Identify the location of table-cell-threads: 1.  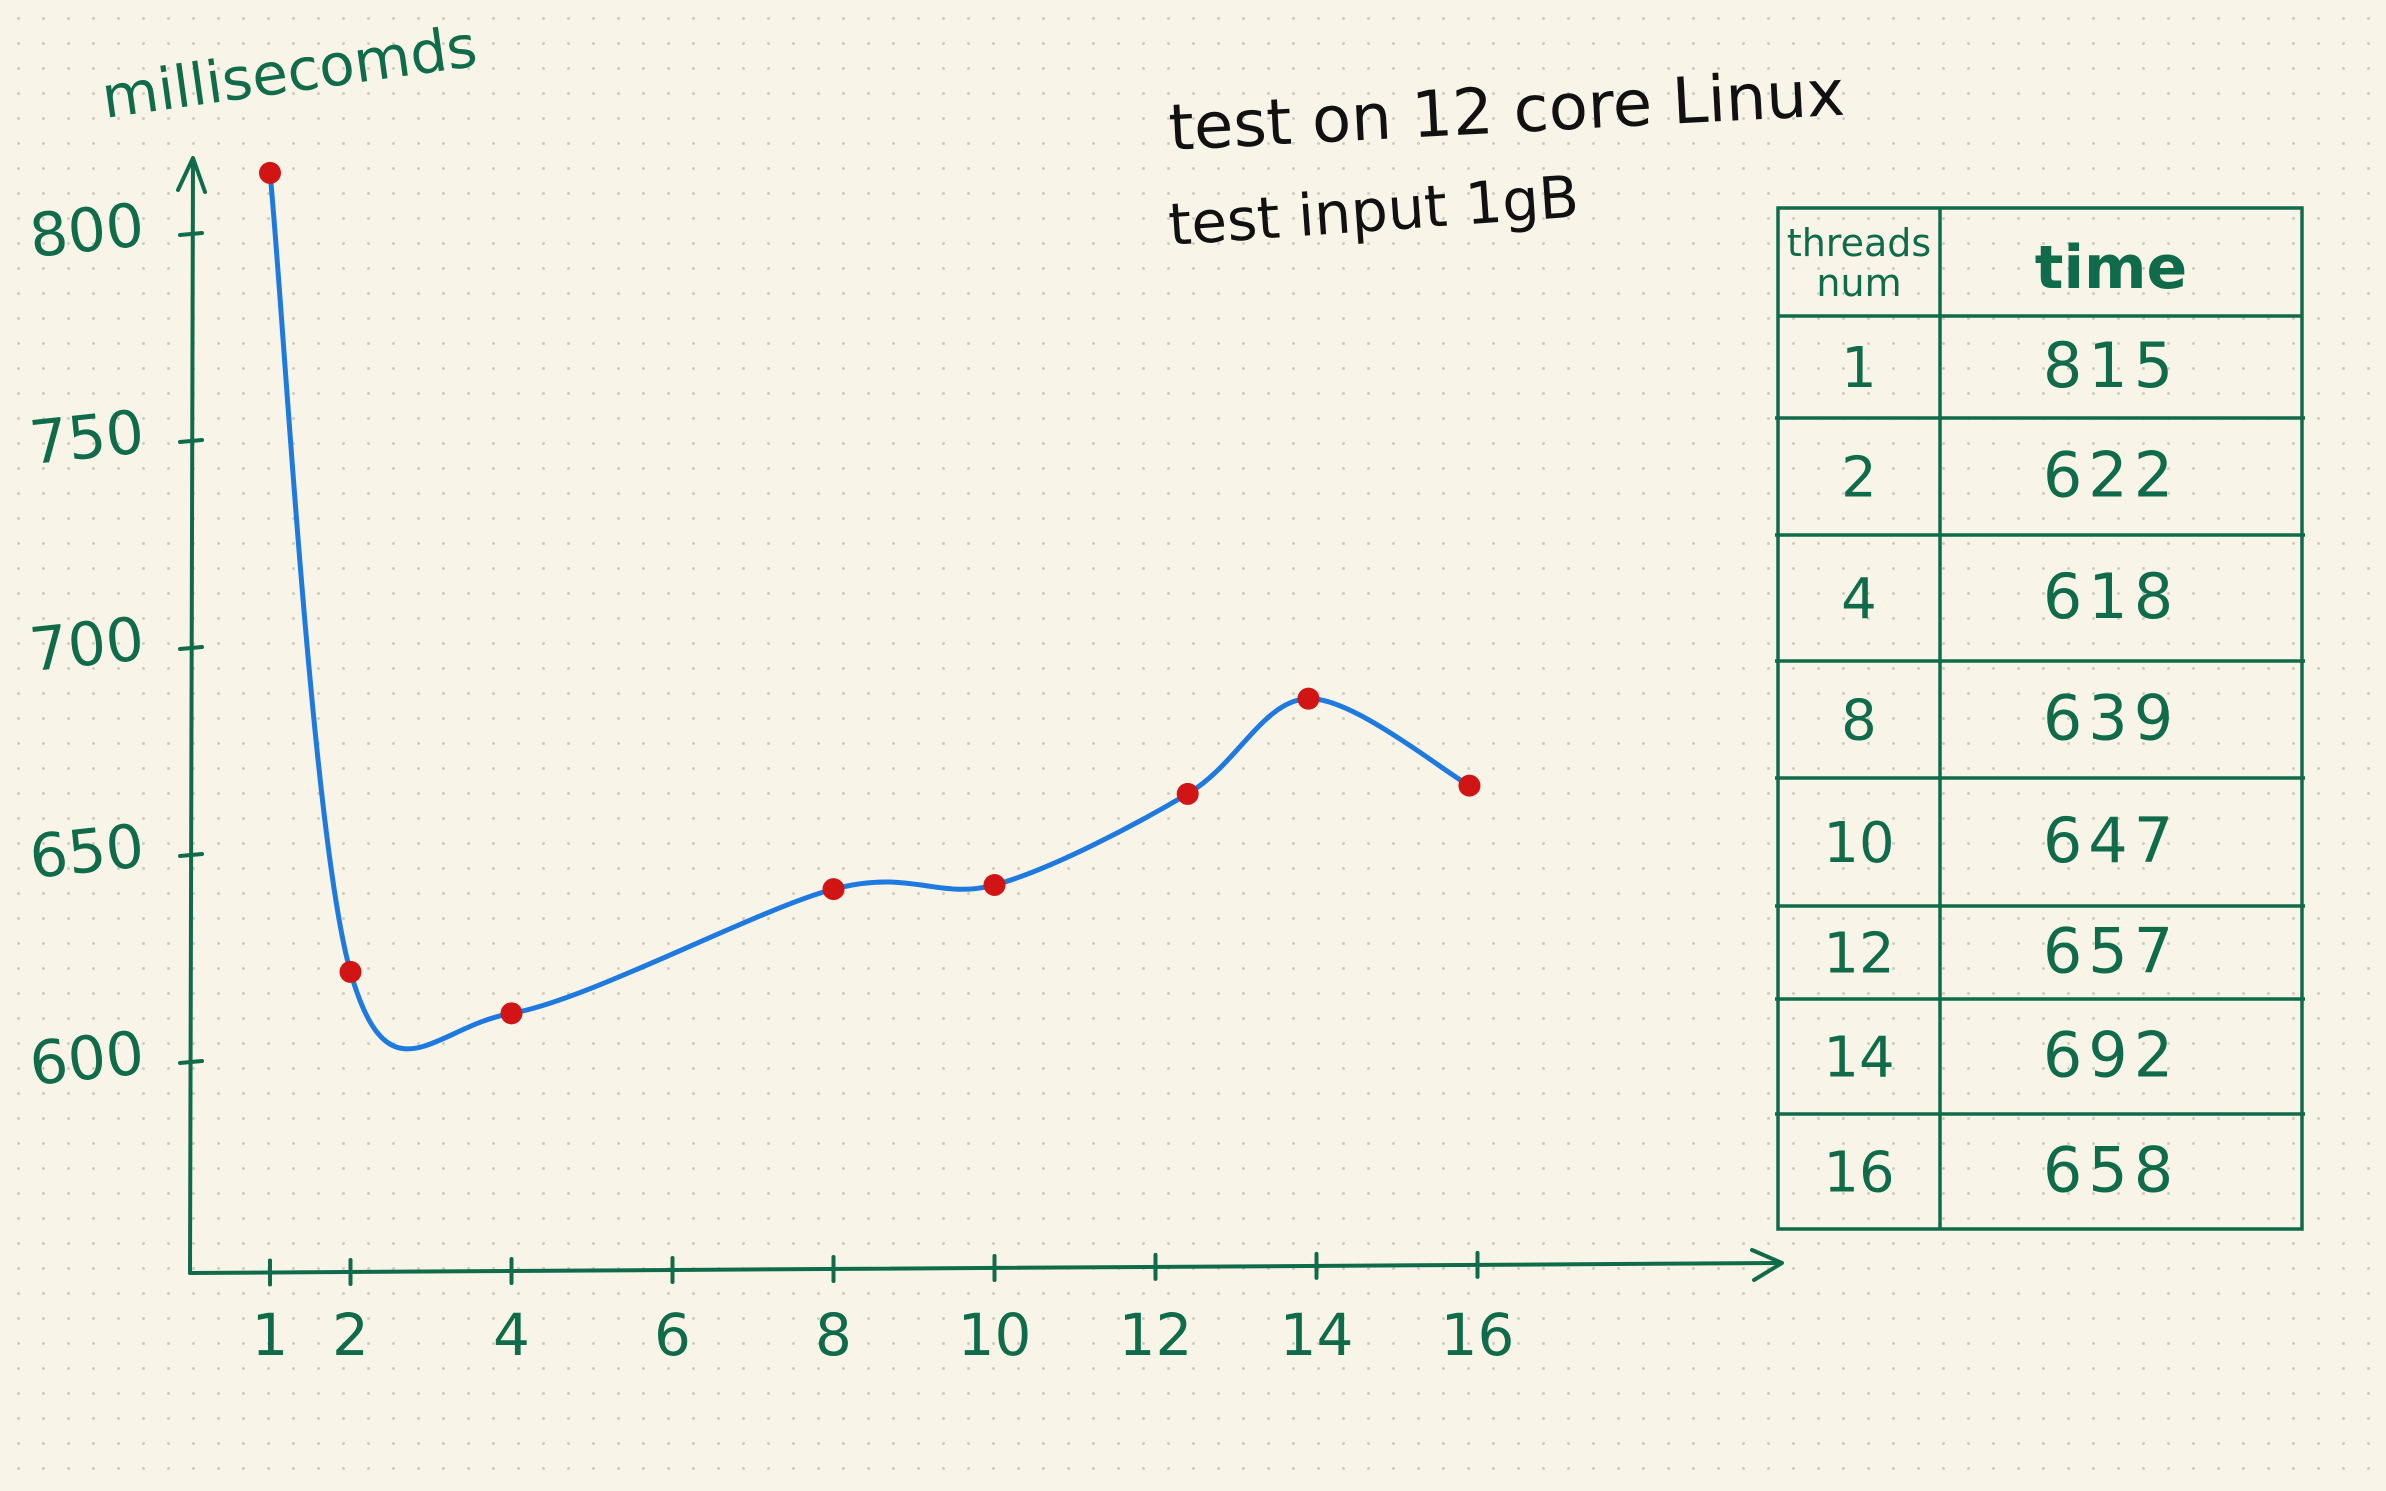
(1859, 368).